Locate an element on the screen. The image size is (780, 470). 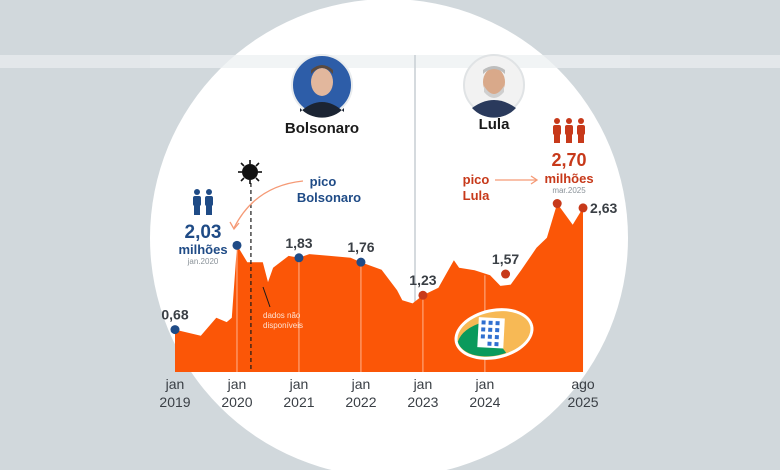
lula-photo is located at coordinates (494, 86).